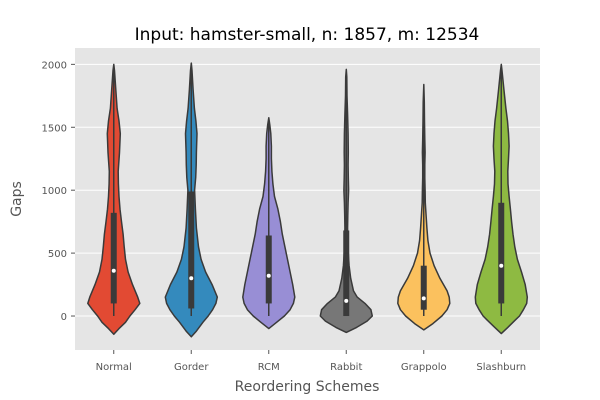 The height and width of the screenshot is (400, 600). I want to click on violin-grappolo, so click(424, 207).